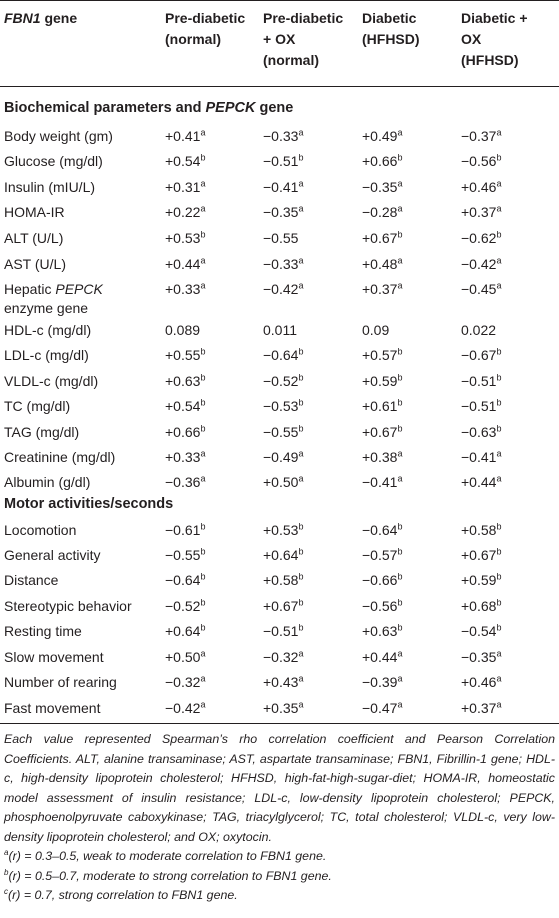 Image resolution: width=559 pixels, height=918 pixels. I want to click on table-cell: 0.089, so click(183, 330).